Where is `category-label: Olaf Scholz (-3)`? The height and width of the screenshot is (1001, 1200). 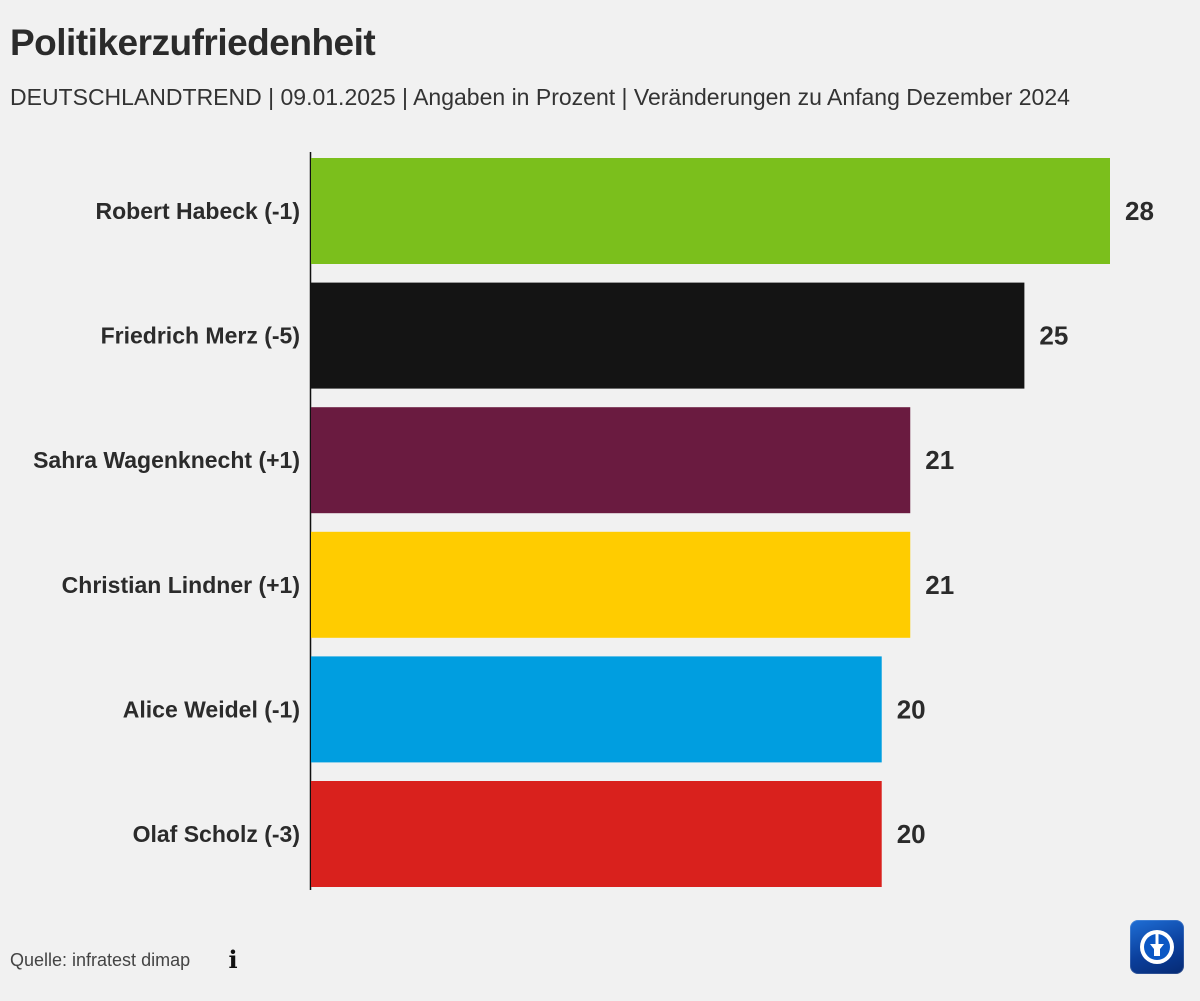 category-label: Olaf Scholz (-3) is located at coordinates (216, 834).